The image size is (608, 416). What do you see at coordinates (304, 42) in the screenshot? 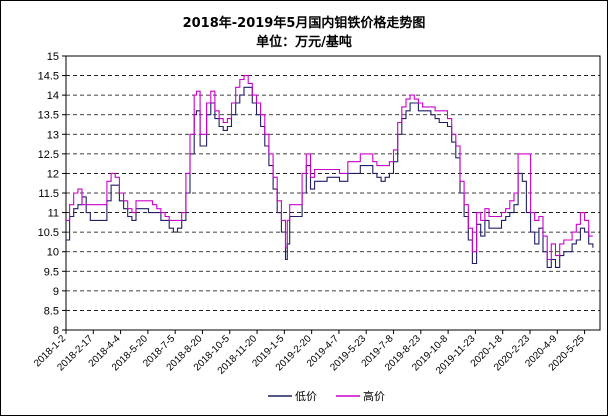
I see `chart-subtitle: 单位：万元/基吨` at bounding box center [304, 42].